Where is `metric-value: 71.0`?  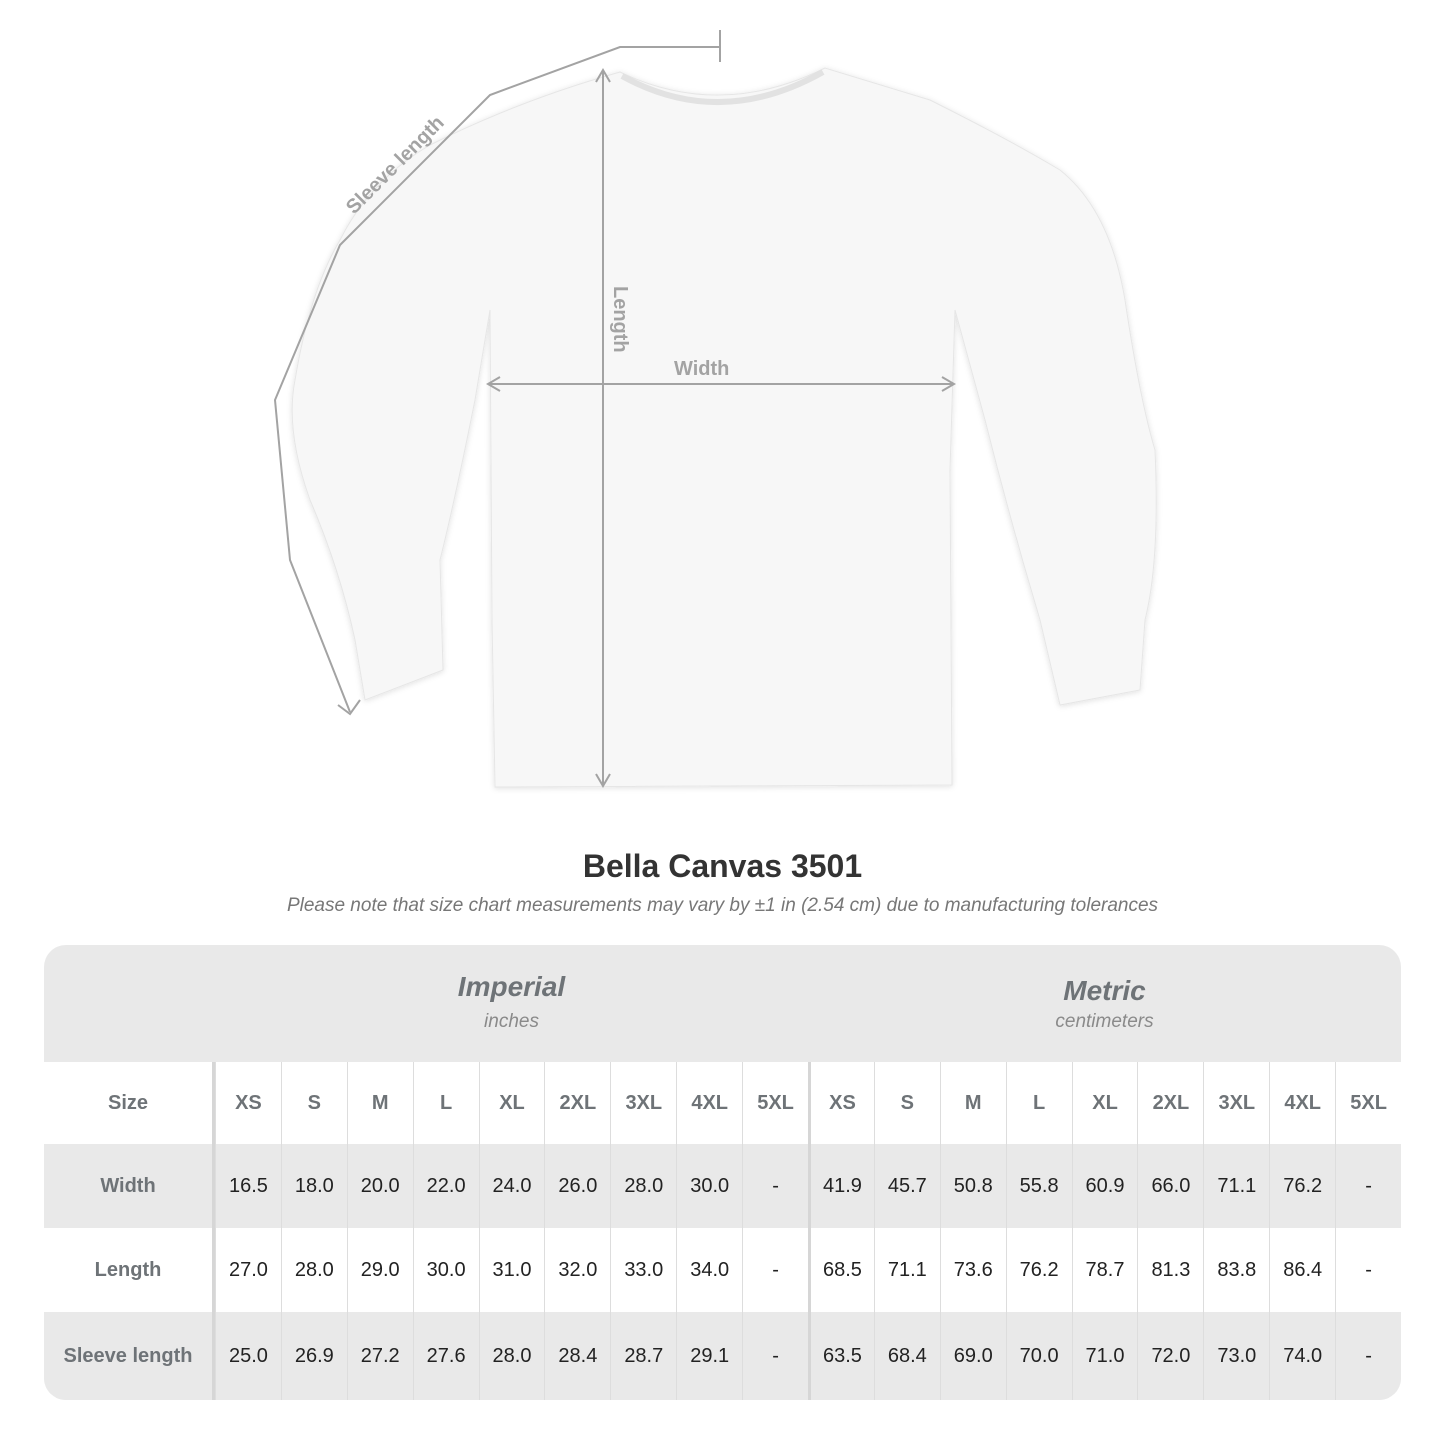
metric-value: 71.0 is located at coordinates (1104, 1356).